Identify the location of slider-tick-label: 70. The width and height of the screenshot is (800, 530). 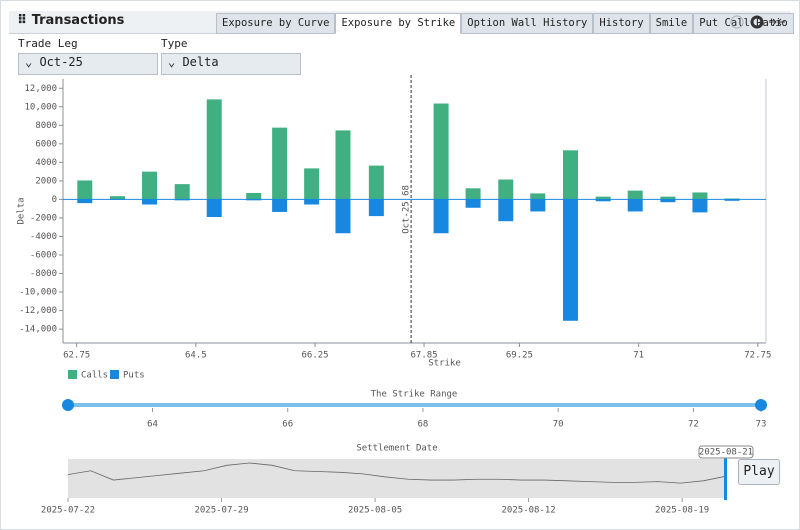
(558, 425).